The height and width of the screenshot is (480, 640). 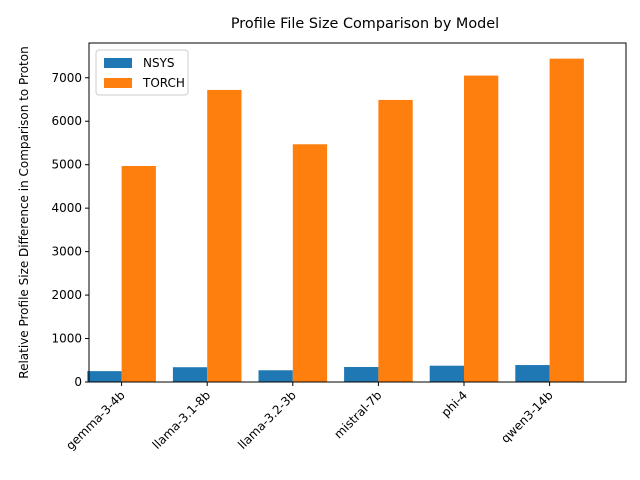 I want to click on y-tick-label: 7000, so click(x=66, y=78).